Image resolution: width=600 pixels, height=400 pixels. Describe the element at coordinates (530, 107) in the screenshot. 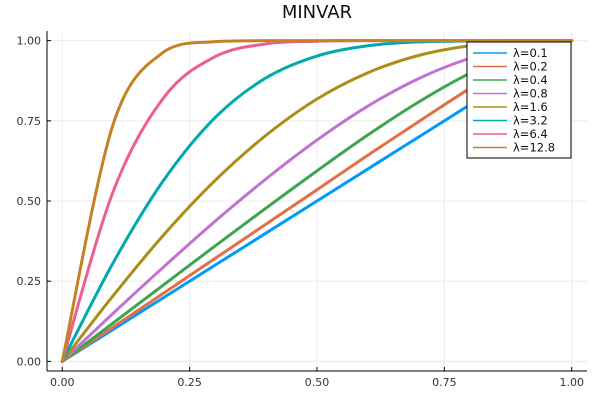

I see `legend-label-5: λ=1.6` at that location.